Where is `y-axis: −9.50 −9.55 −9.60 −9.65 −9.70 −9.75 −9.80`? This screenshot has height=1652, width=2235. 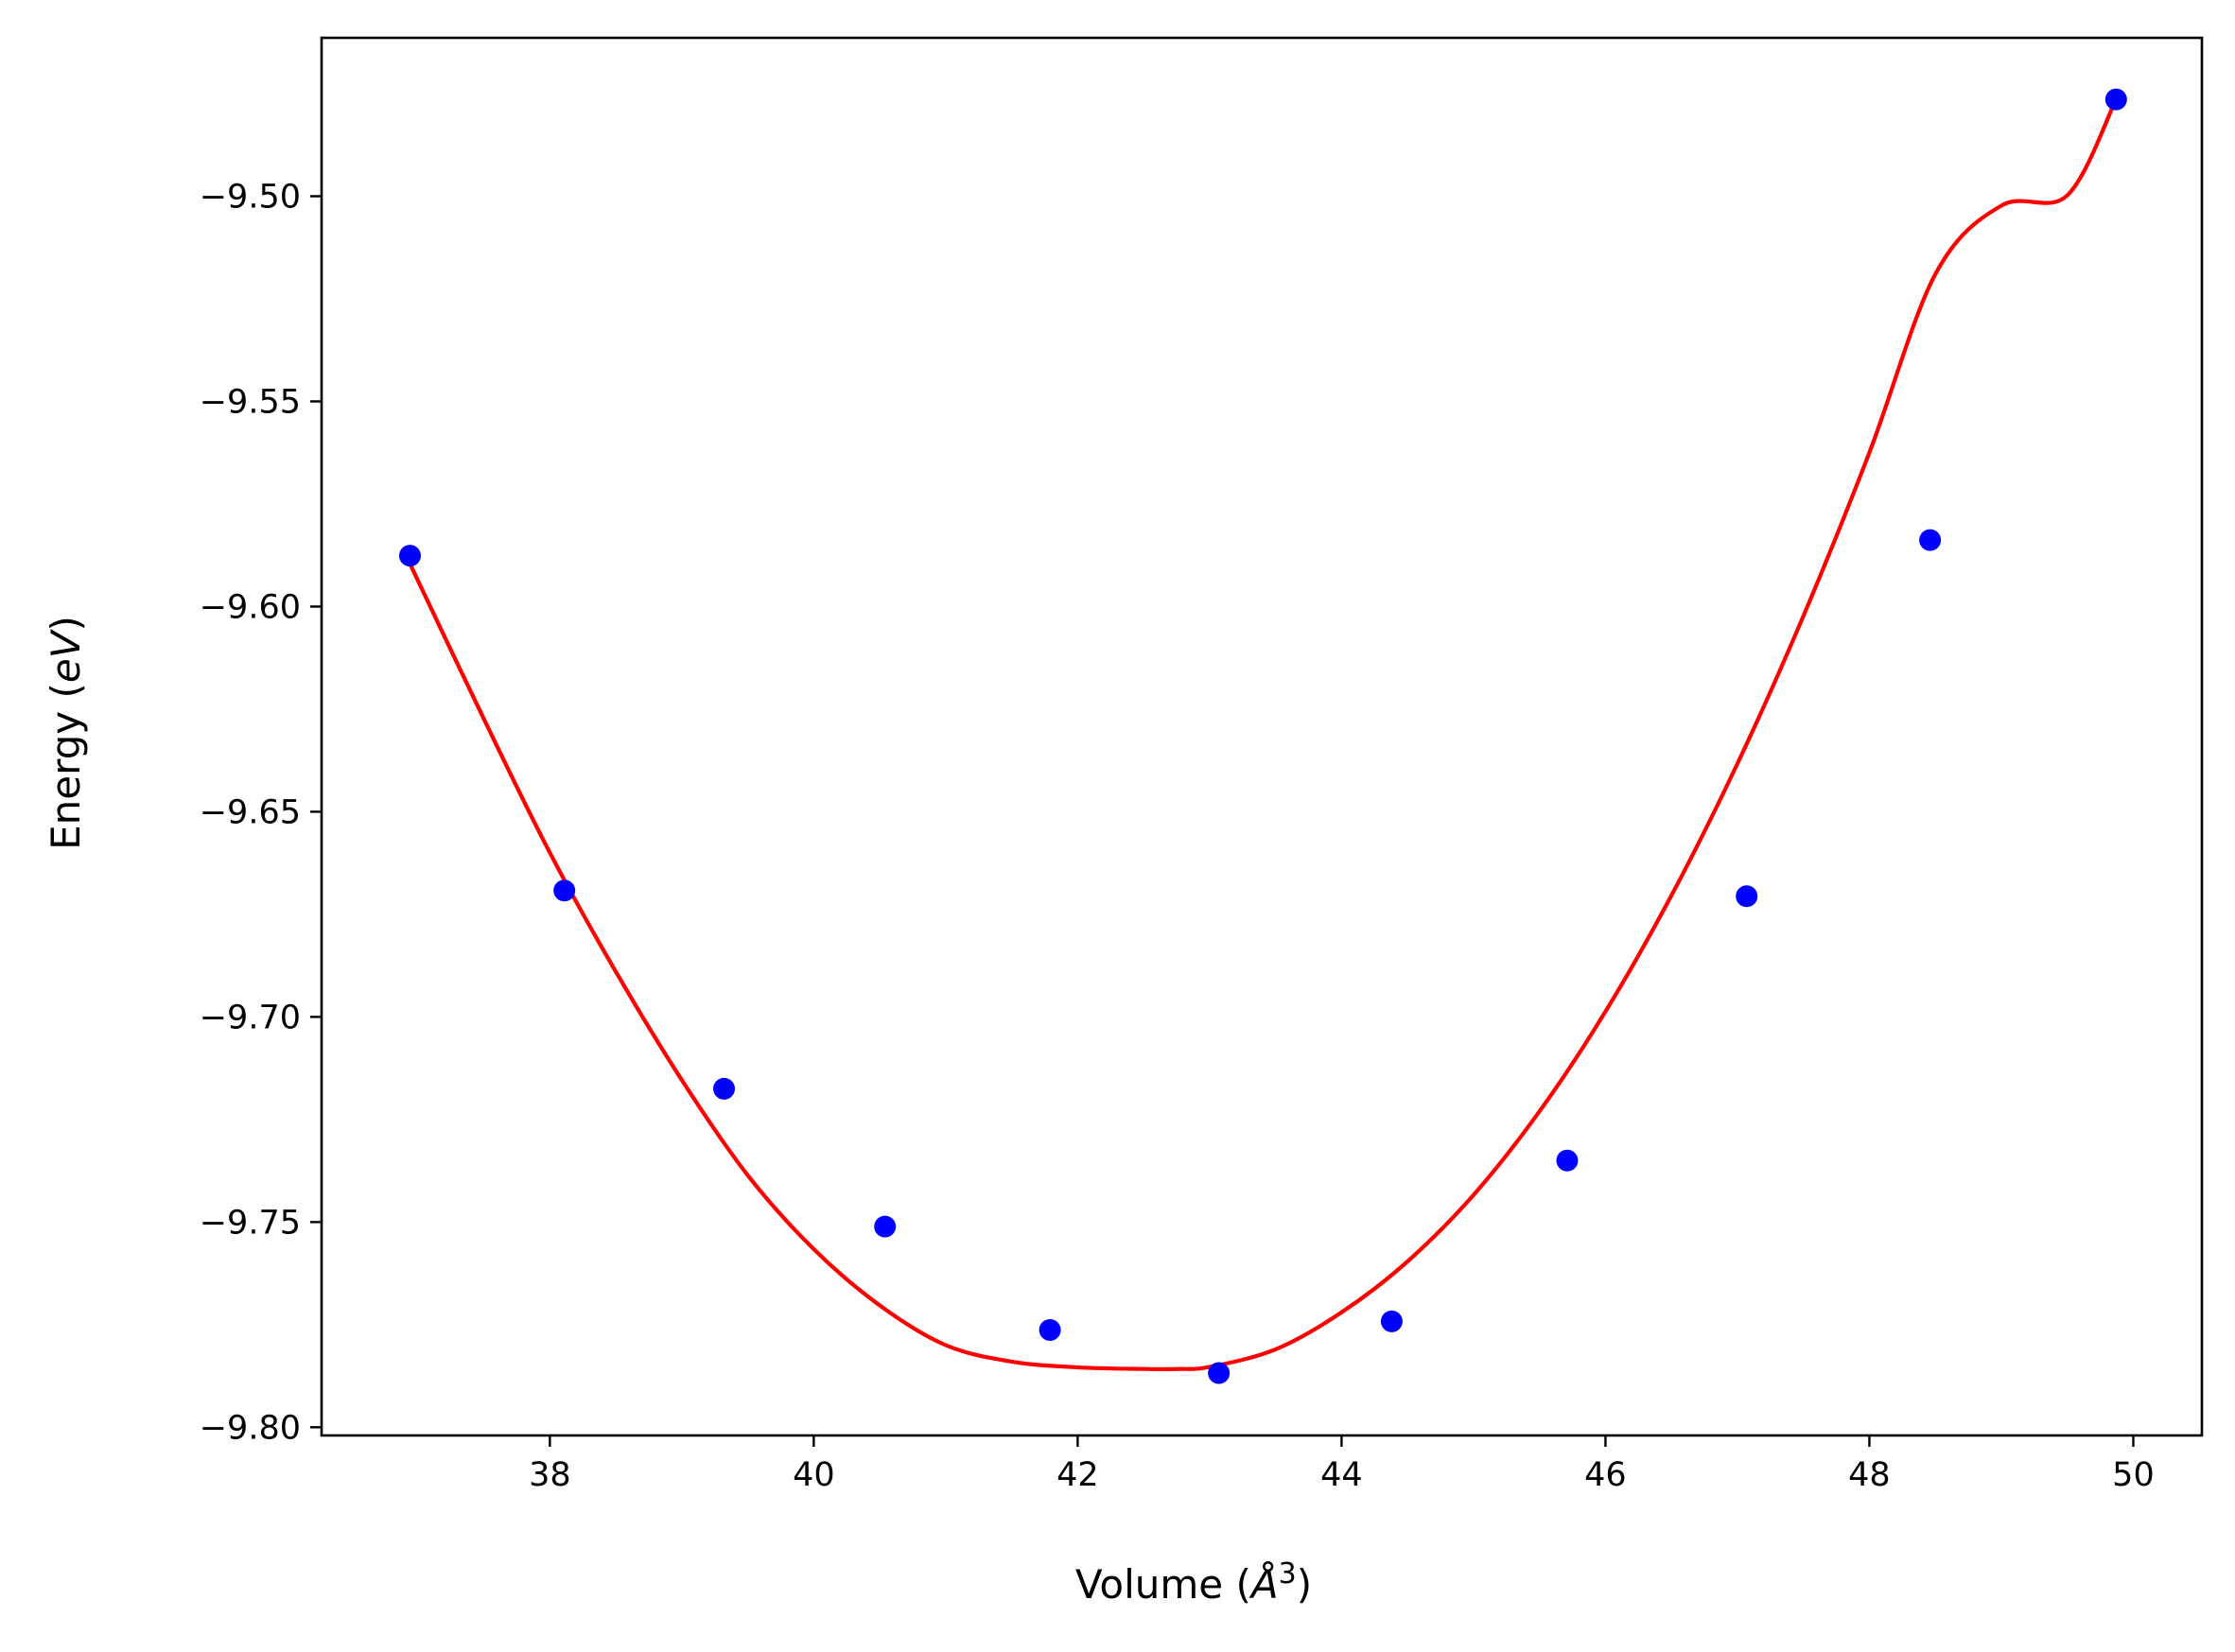
y-axis: −9.50 −9.55 −9.60 −9.65 −9.70 −9.75 −9.80 is located at coordinates (261, 813).